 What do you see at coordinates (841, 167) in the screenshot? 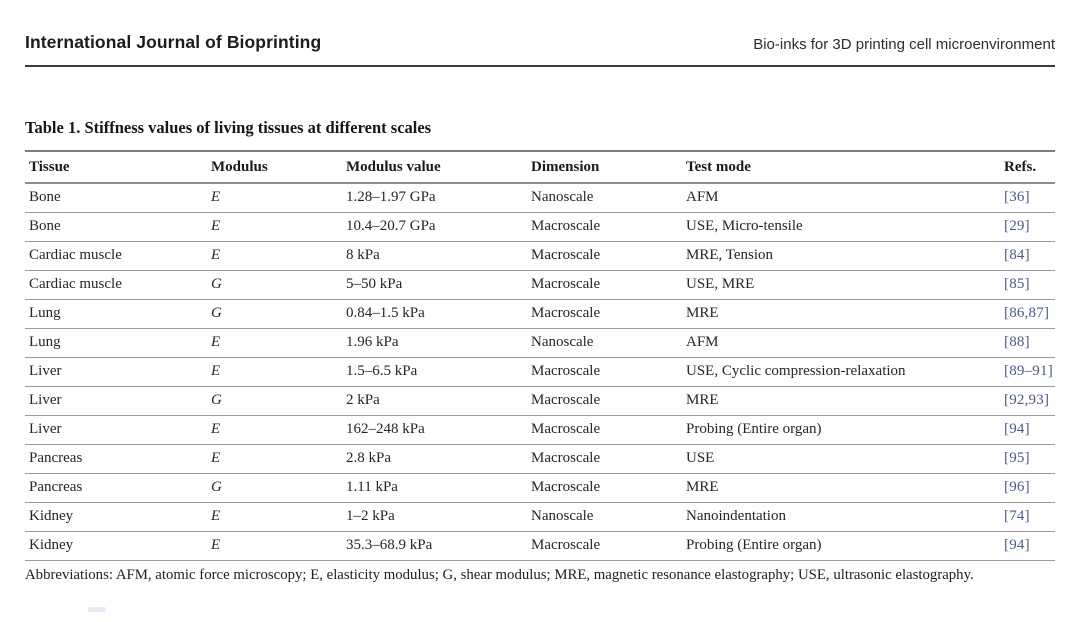
I see `column-header-test-mode: Test mode` at bounding box center [841, 167].